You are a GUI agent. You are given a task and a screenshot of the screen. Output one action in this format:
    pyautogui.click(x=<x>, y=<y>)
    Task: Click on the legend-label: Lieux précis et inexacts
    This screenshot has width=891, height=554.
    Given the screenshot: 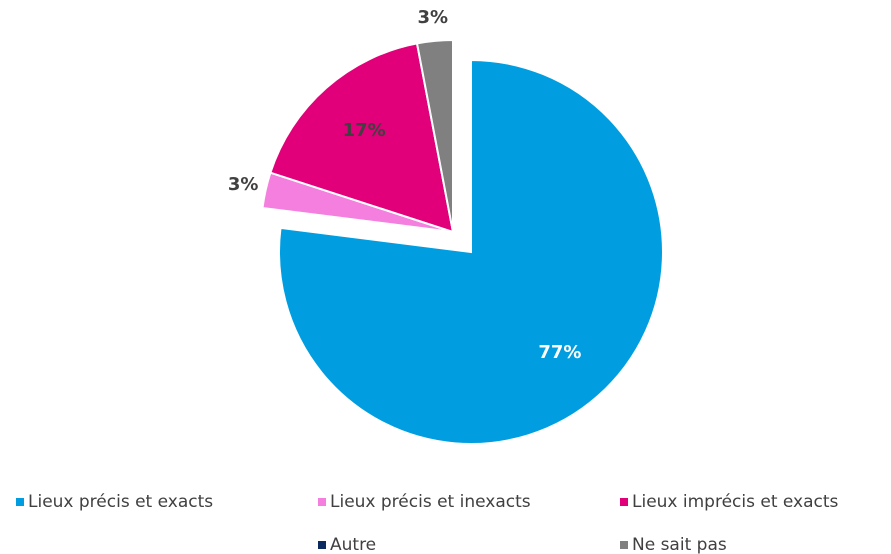 What is the action you would take?
    pyautogui.click(x=430, y=502)
    